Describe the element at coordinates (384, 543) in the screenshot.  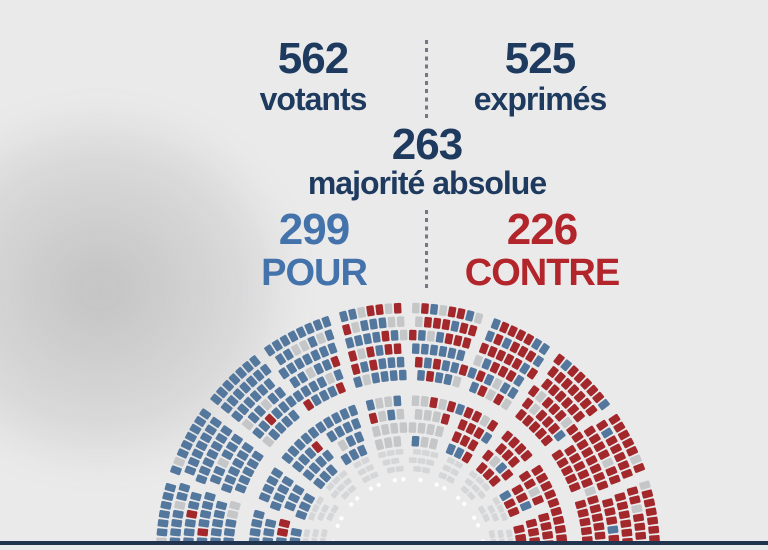
I see `bottom-banner` at that location.